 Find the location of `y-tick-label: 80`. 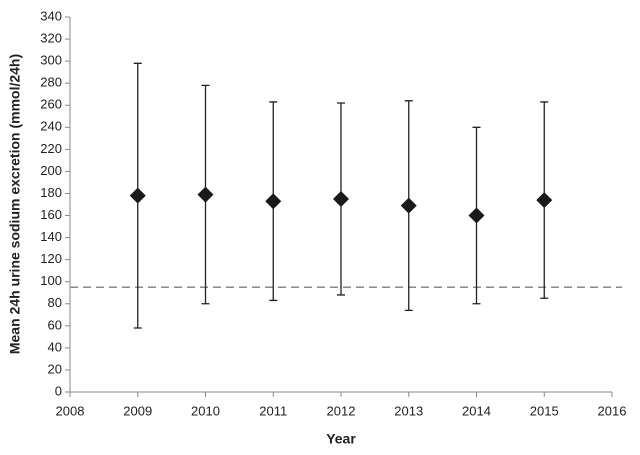

y-tick-label: 80 is located at coordinates (55, 302).